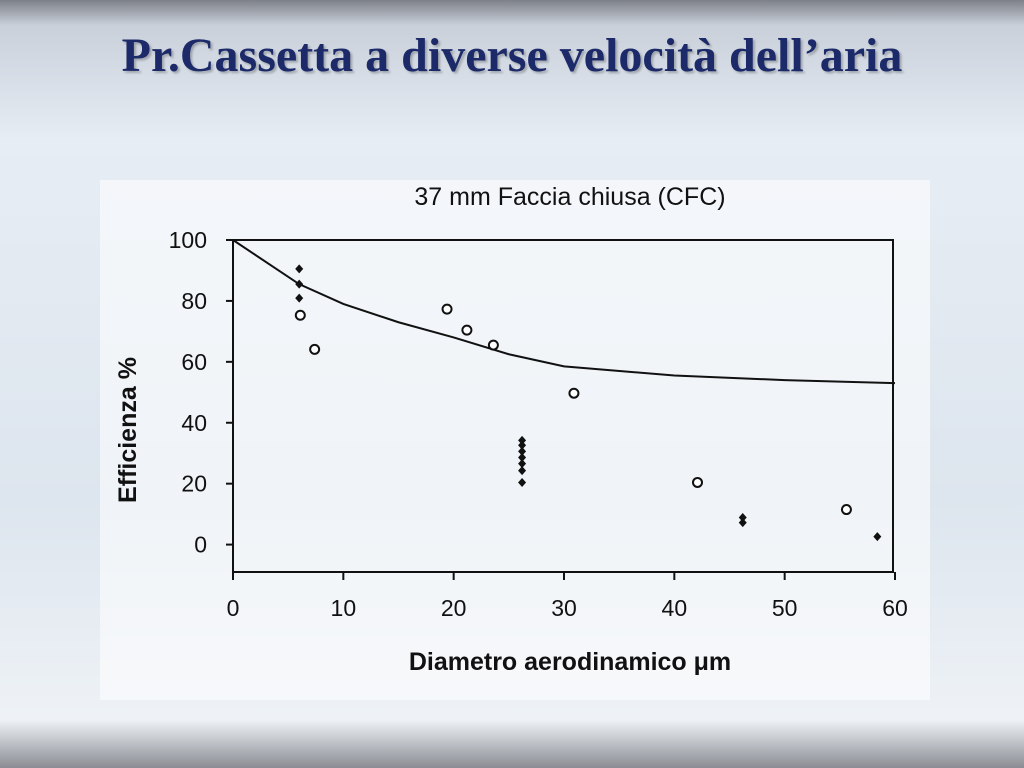 This screenshot has width=1024, height=768. What do you see at coordinates (512, 55) in the screenshot?
I see `slide-title: Pr.Cassetta a diverse velocità dell’aria` at bounding box center [512, 55].